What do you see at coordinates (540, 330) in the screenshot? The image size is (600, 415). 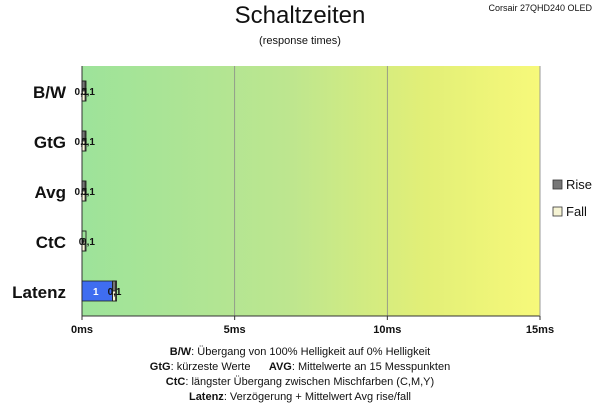 I see `x-tick-label: 15ms` at bounding box center [540, 330].